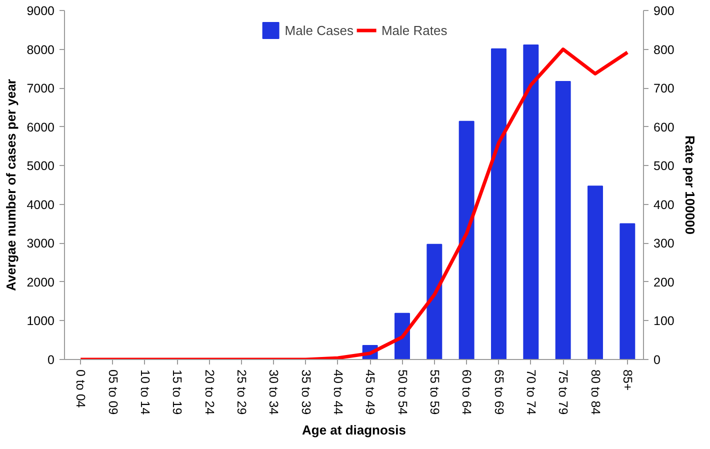  What do you see at coordinates (664, 321) in the screenshot?
I see `y2-tick-label: 100` at bounding box center [664, 321].